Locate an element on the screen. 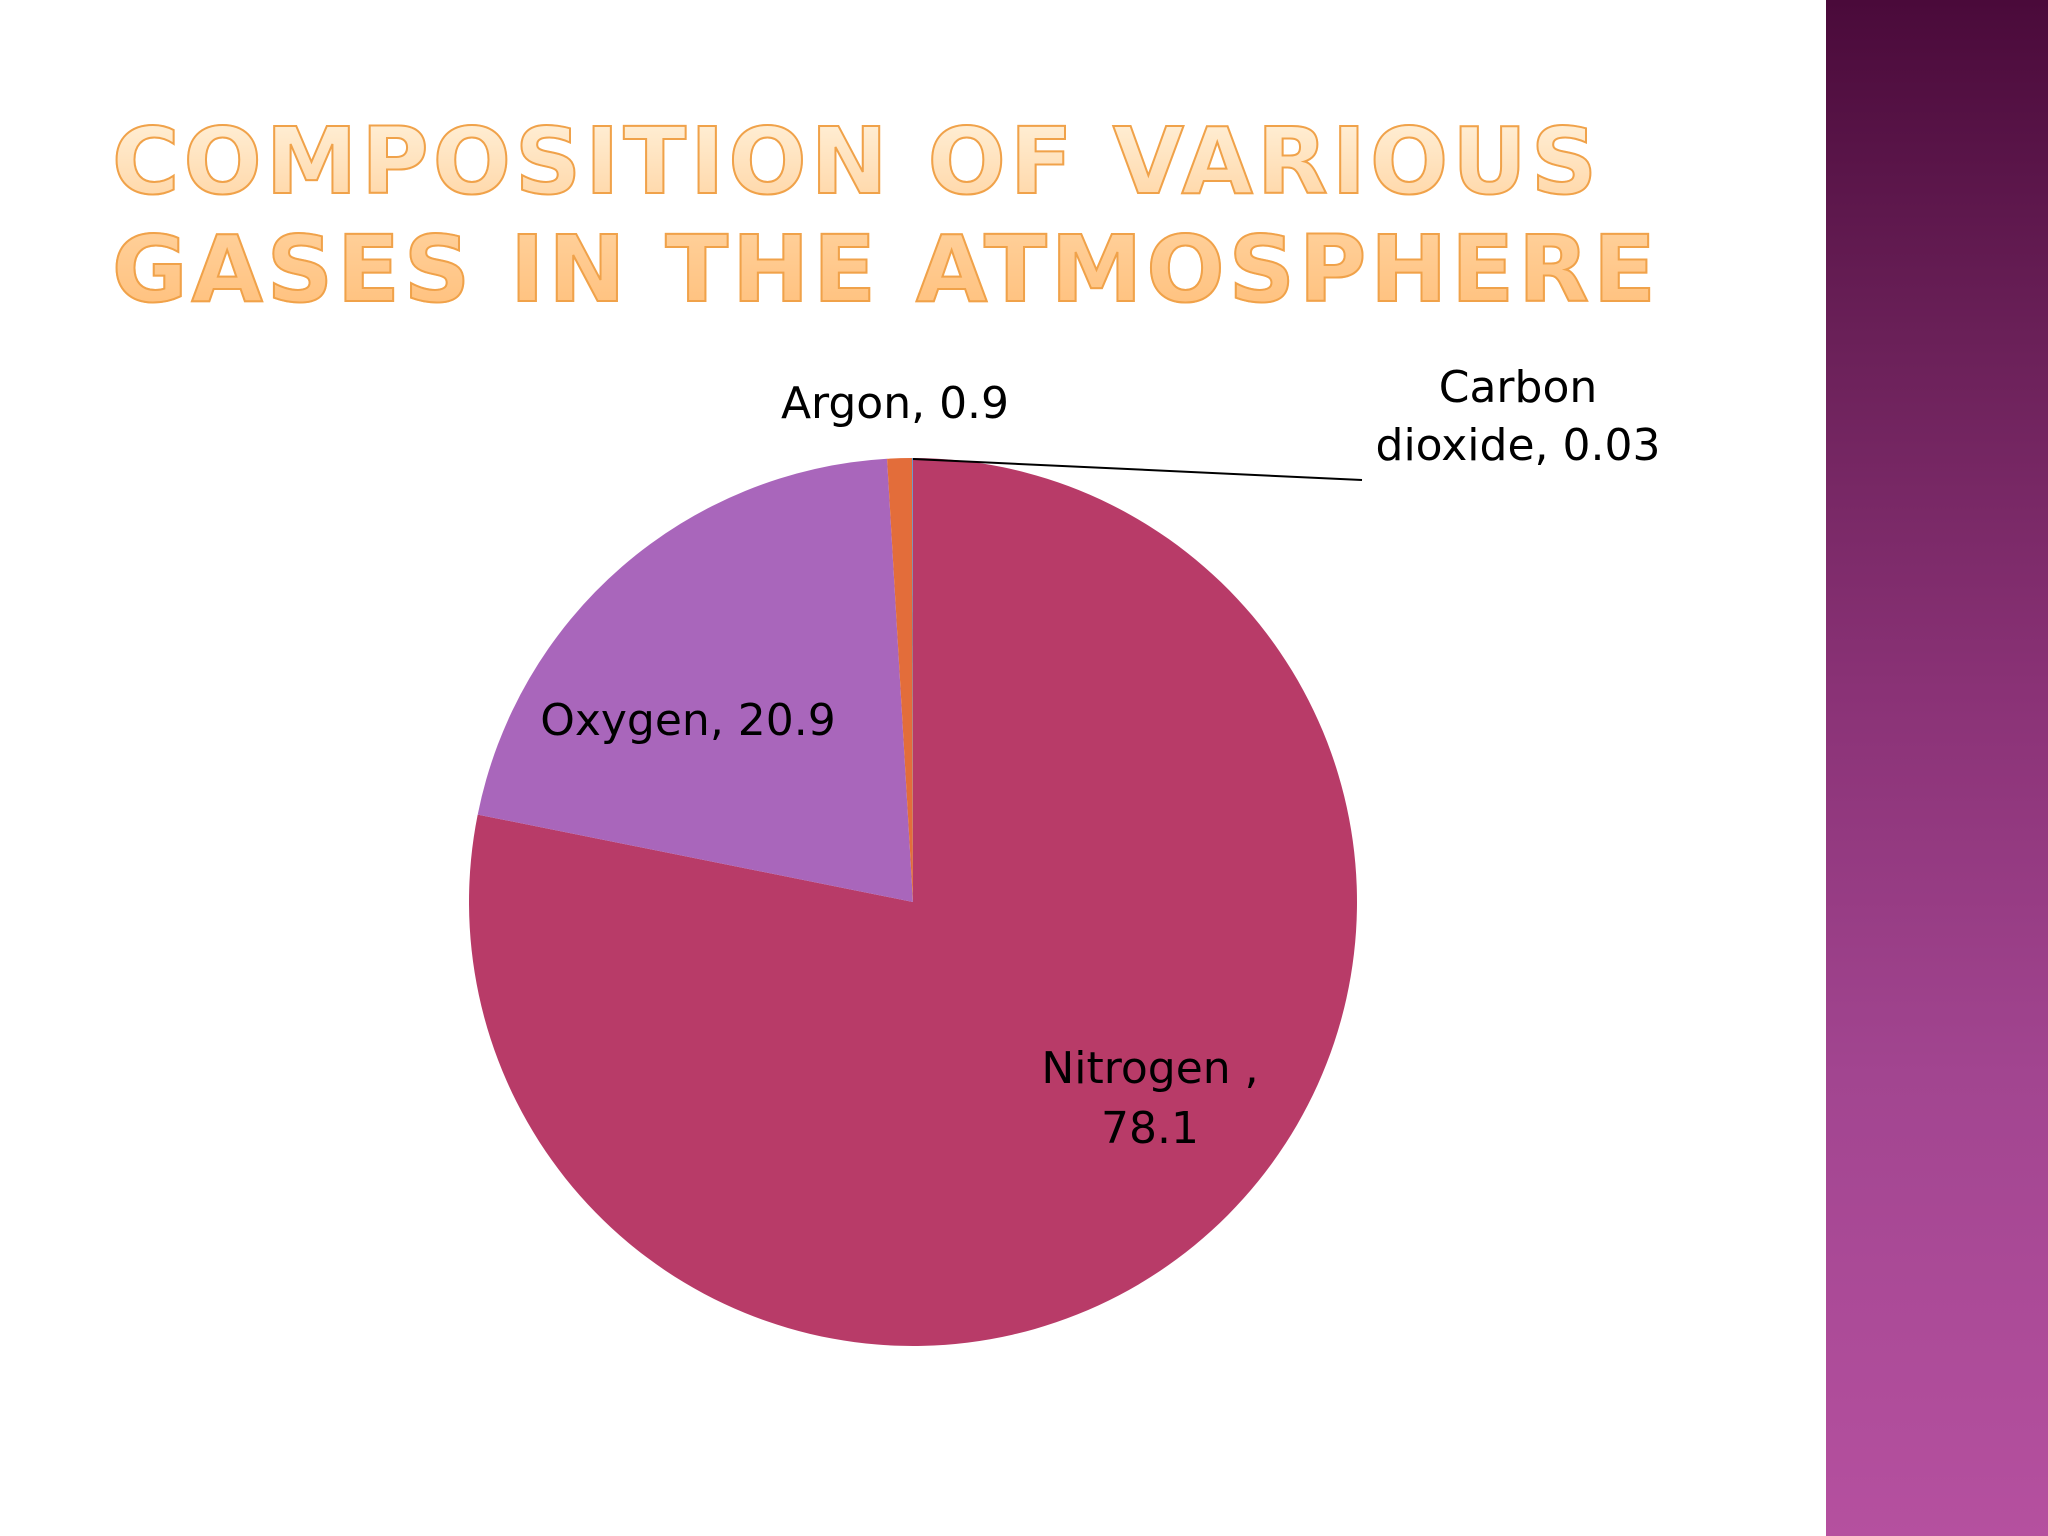  data-label-oxygen: Oxygen, 20.9 is located at coordinates (688, 720).